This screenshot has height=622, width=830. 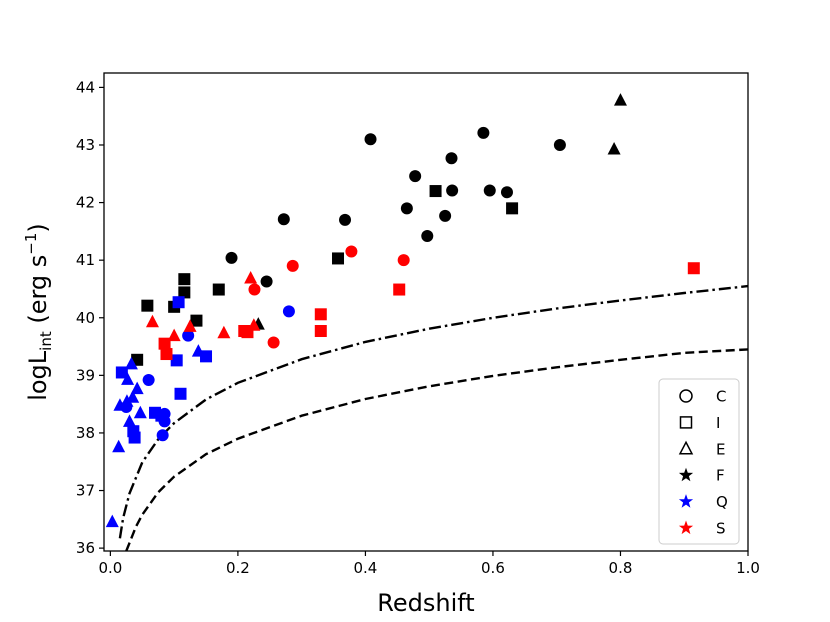 What do you see at coordinates (85, 318) in the screenshot?
I see `y-tick-label: 40` at bounding box center [85, 318].